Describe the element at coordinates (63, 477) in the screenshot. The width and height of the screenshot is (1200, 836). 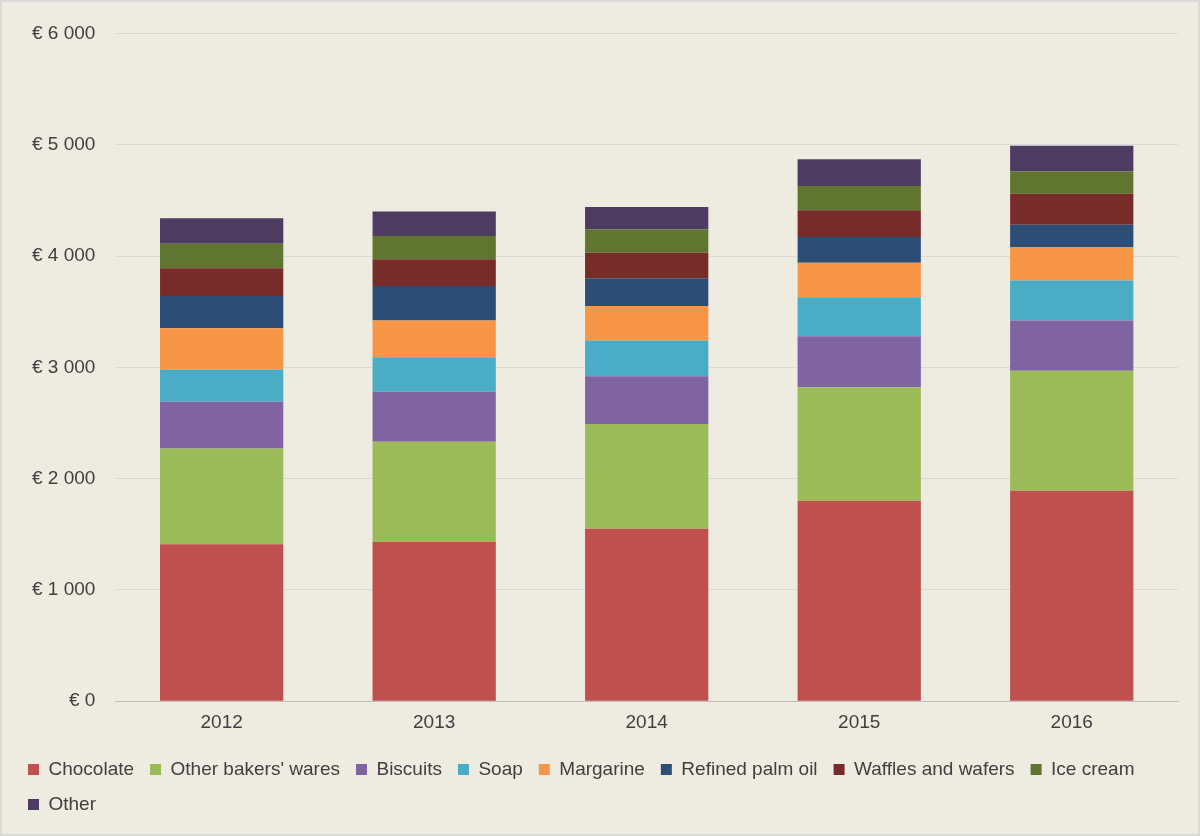
I see `y-tick-label: € 2 000` at that location.